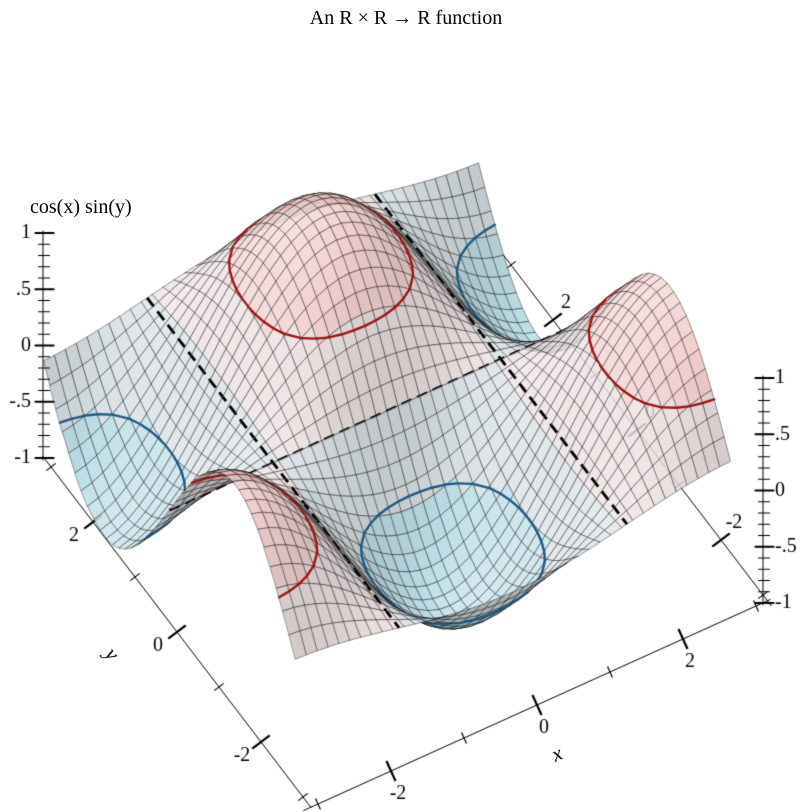 The width and height of the screenshot is (812, 812). Describe the element at coordinates (81, 207) in the screenshot. I see `z-axis-label: cos(x) sin(y)` at that location.